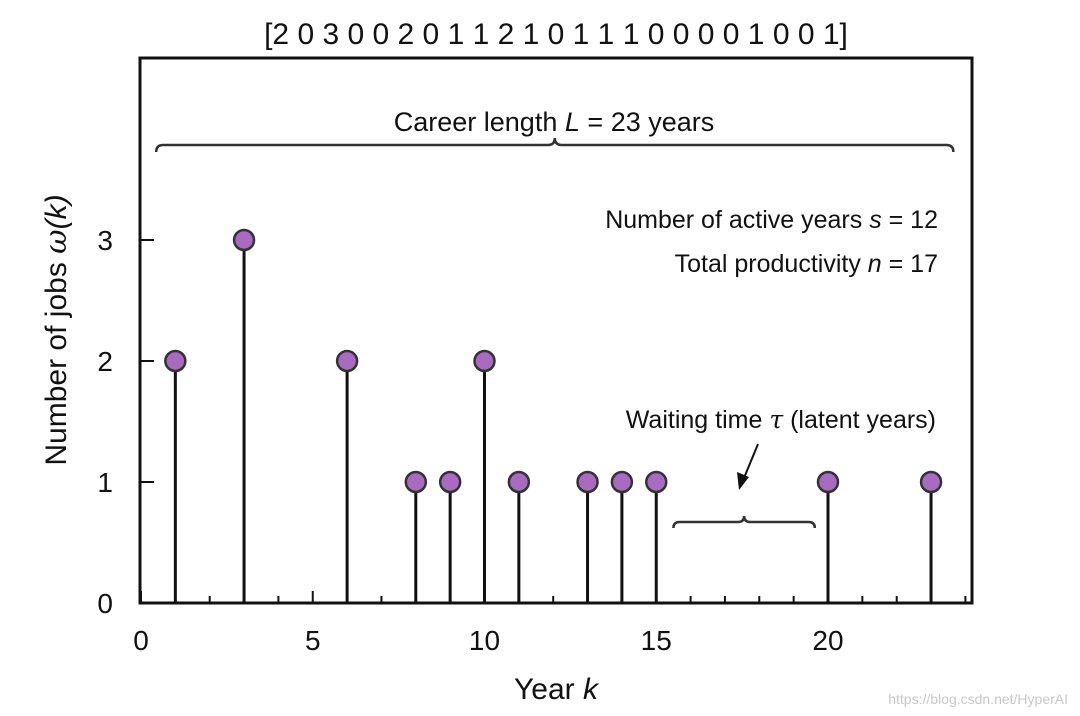 This screenshot has height=716, width=1080. I want to click on y-tick-label: 2, so click(105, 361).